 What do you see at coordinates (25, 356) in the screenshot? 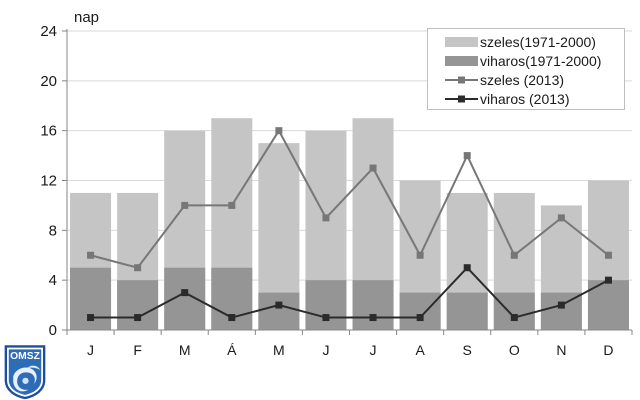
I see `logo-text: OMSZ` at bounding box center [25, 356].